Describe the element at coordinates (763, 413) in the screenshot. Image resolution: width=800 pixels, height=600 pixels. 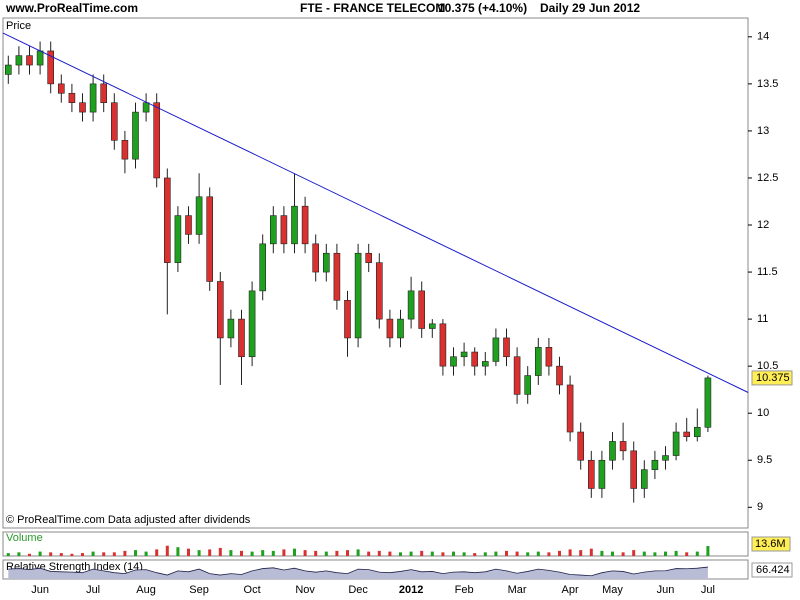
I see `y-tick-label: 10` at that location.